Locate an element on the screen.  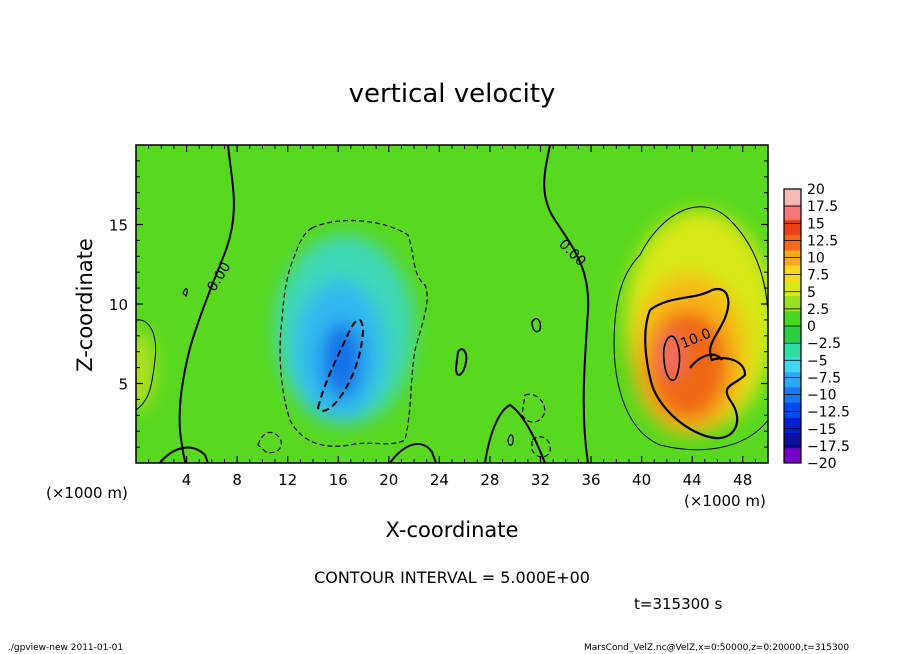
colorbar-label: 20 is located at coordinates (816, 190).